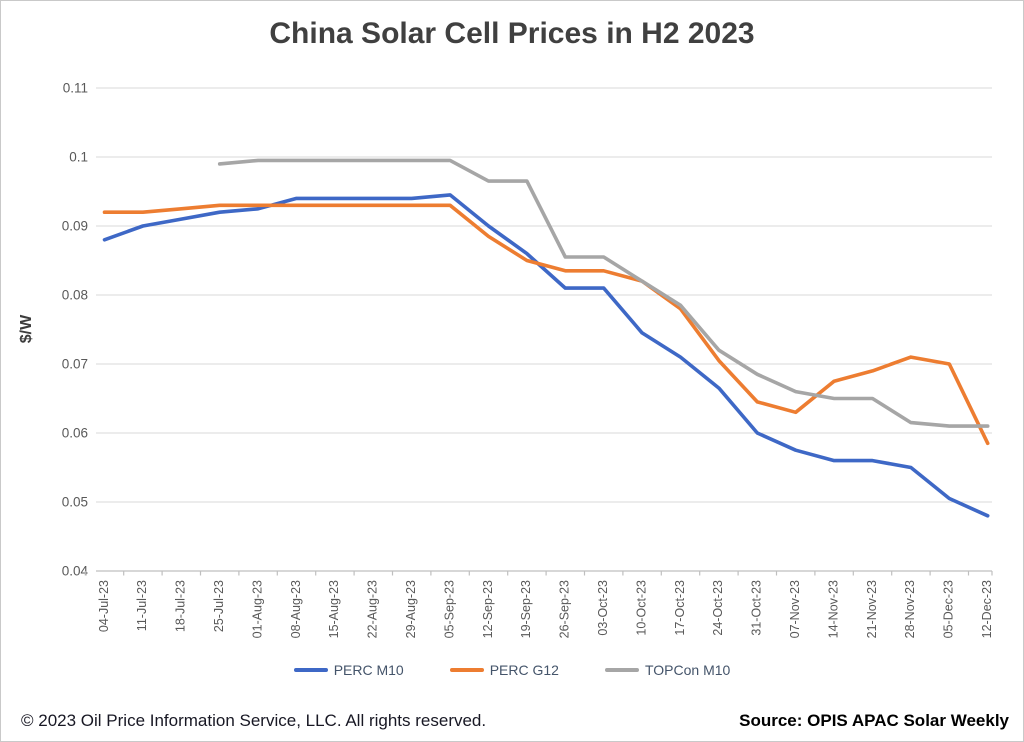 This screenshot has width=1024, height=742. I want to click on legend-item-topcon-m10: TOPCon M10, so click(667, 670).